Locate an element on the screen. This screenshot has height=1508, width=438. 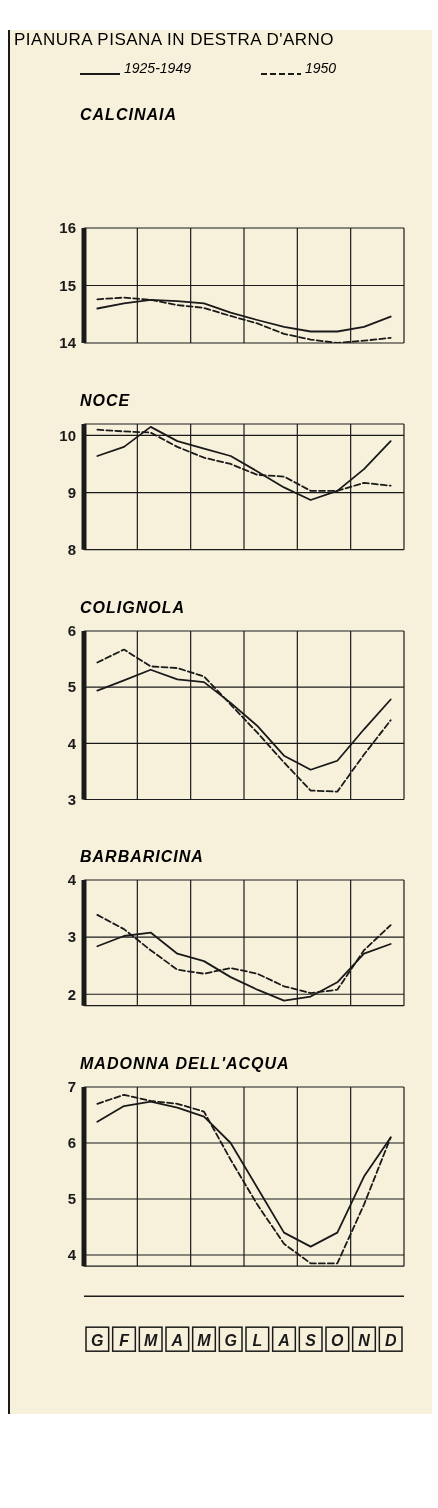
y-tick-label: 16 is located at coordinates (67, 228).